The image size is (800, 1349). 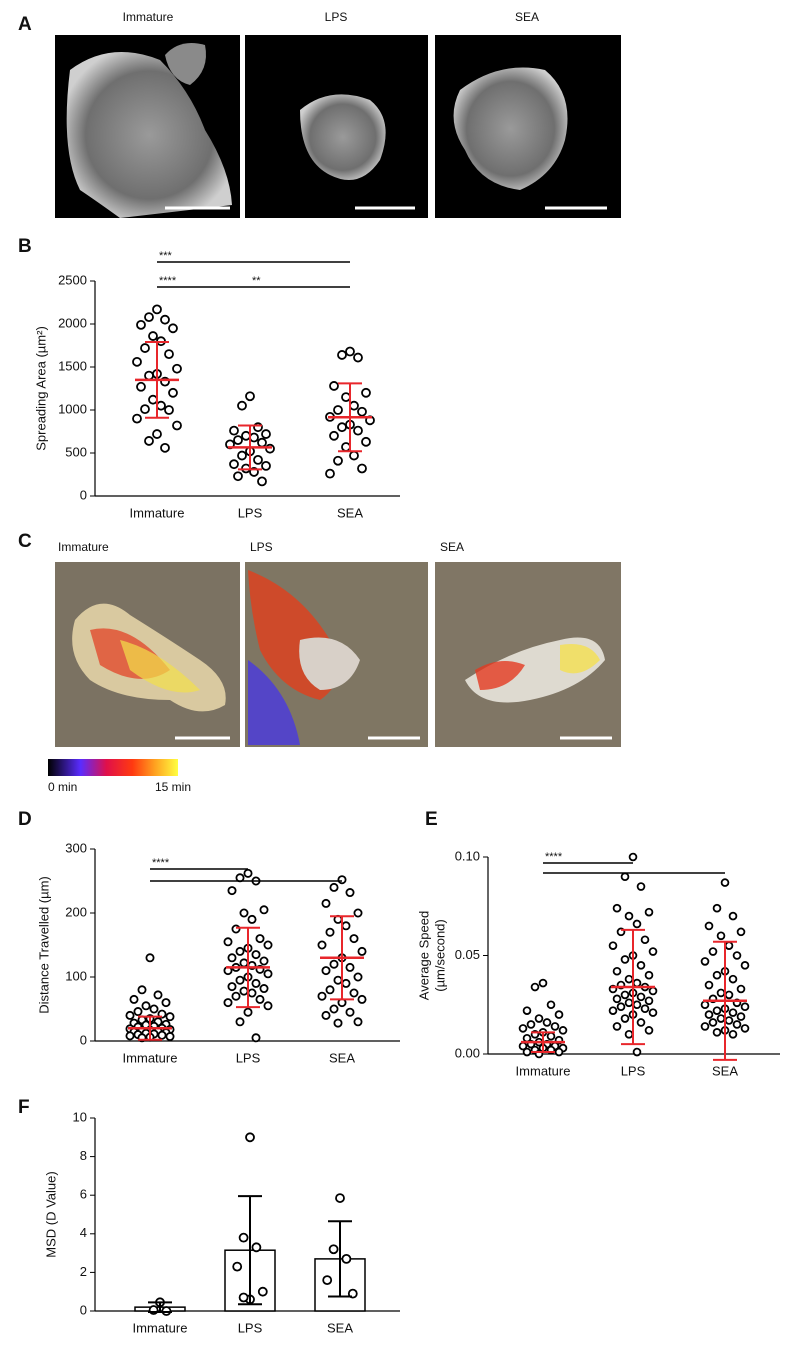 I want to click on y-tick-label: 200, so click(x=76, y=911).